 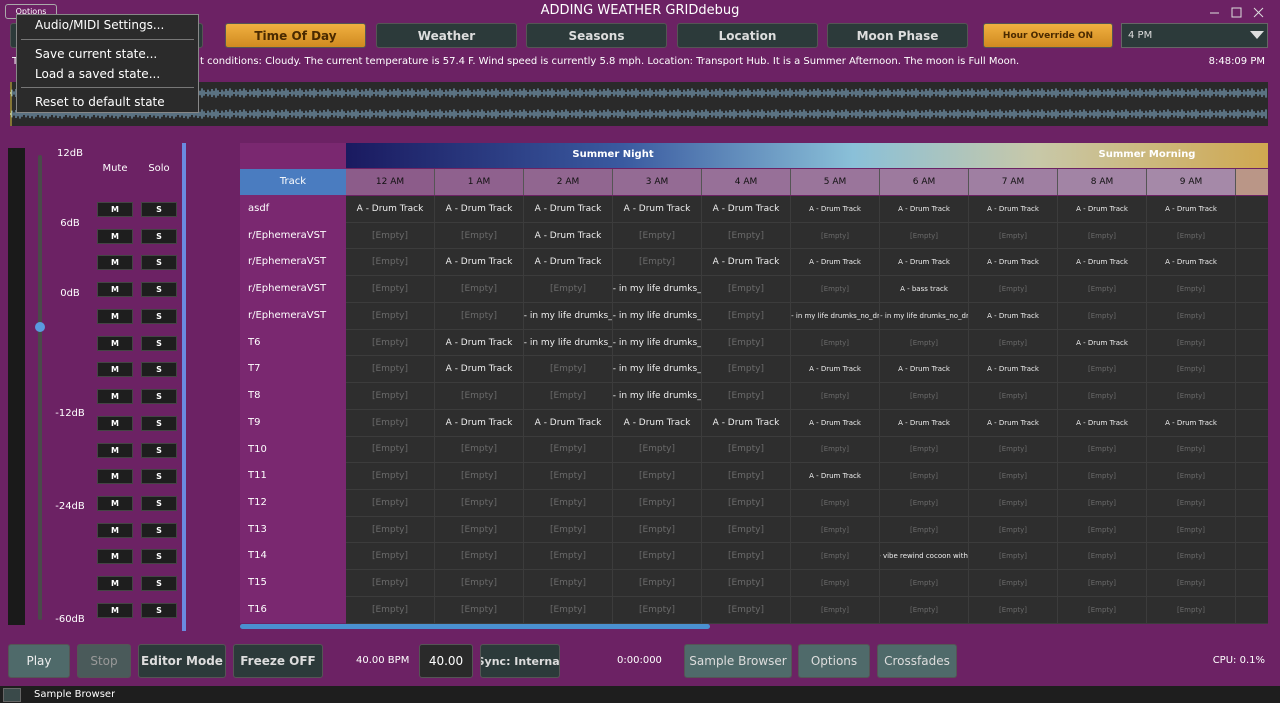 I want to click on sample-browser-button: Sample Browser, so click(x=738, y=661).